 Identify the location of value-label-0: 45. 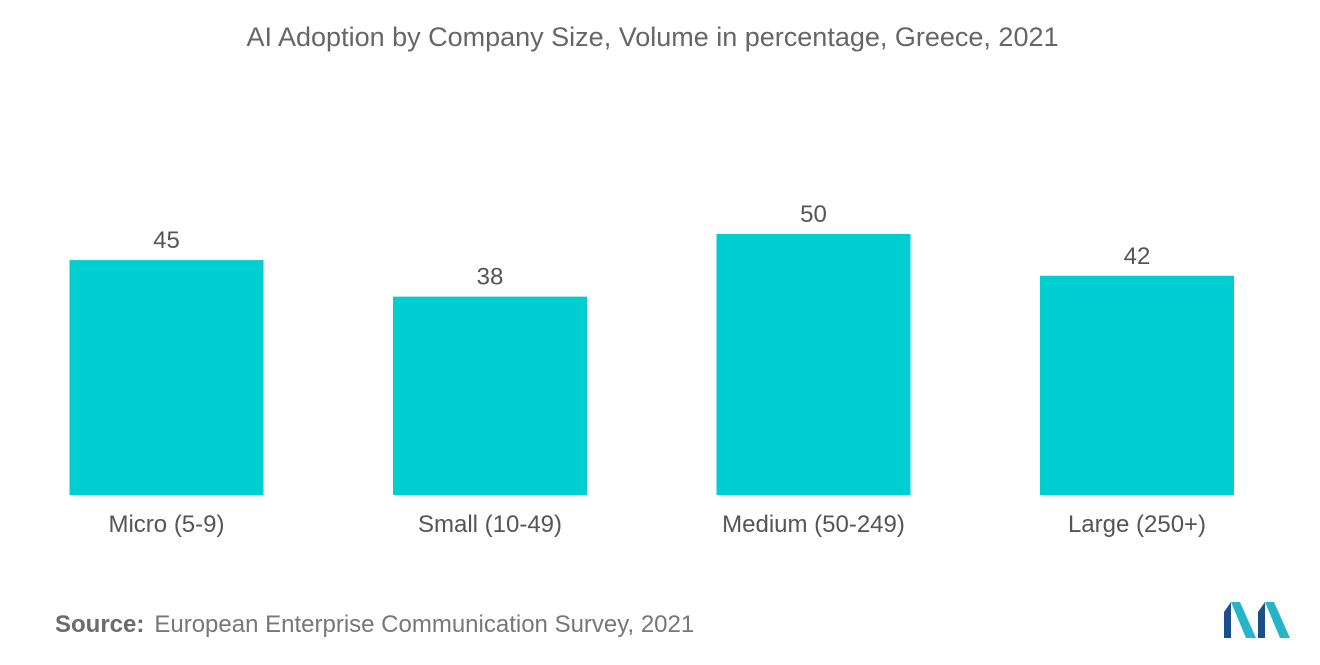
(166, 240).